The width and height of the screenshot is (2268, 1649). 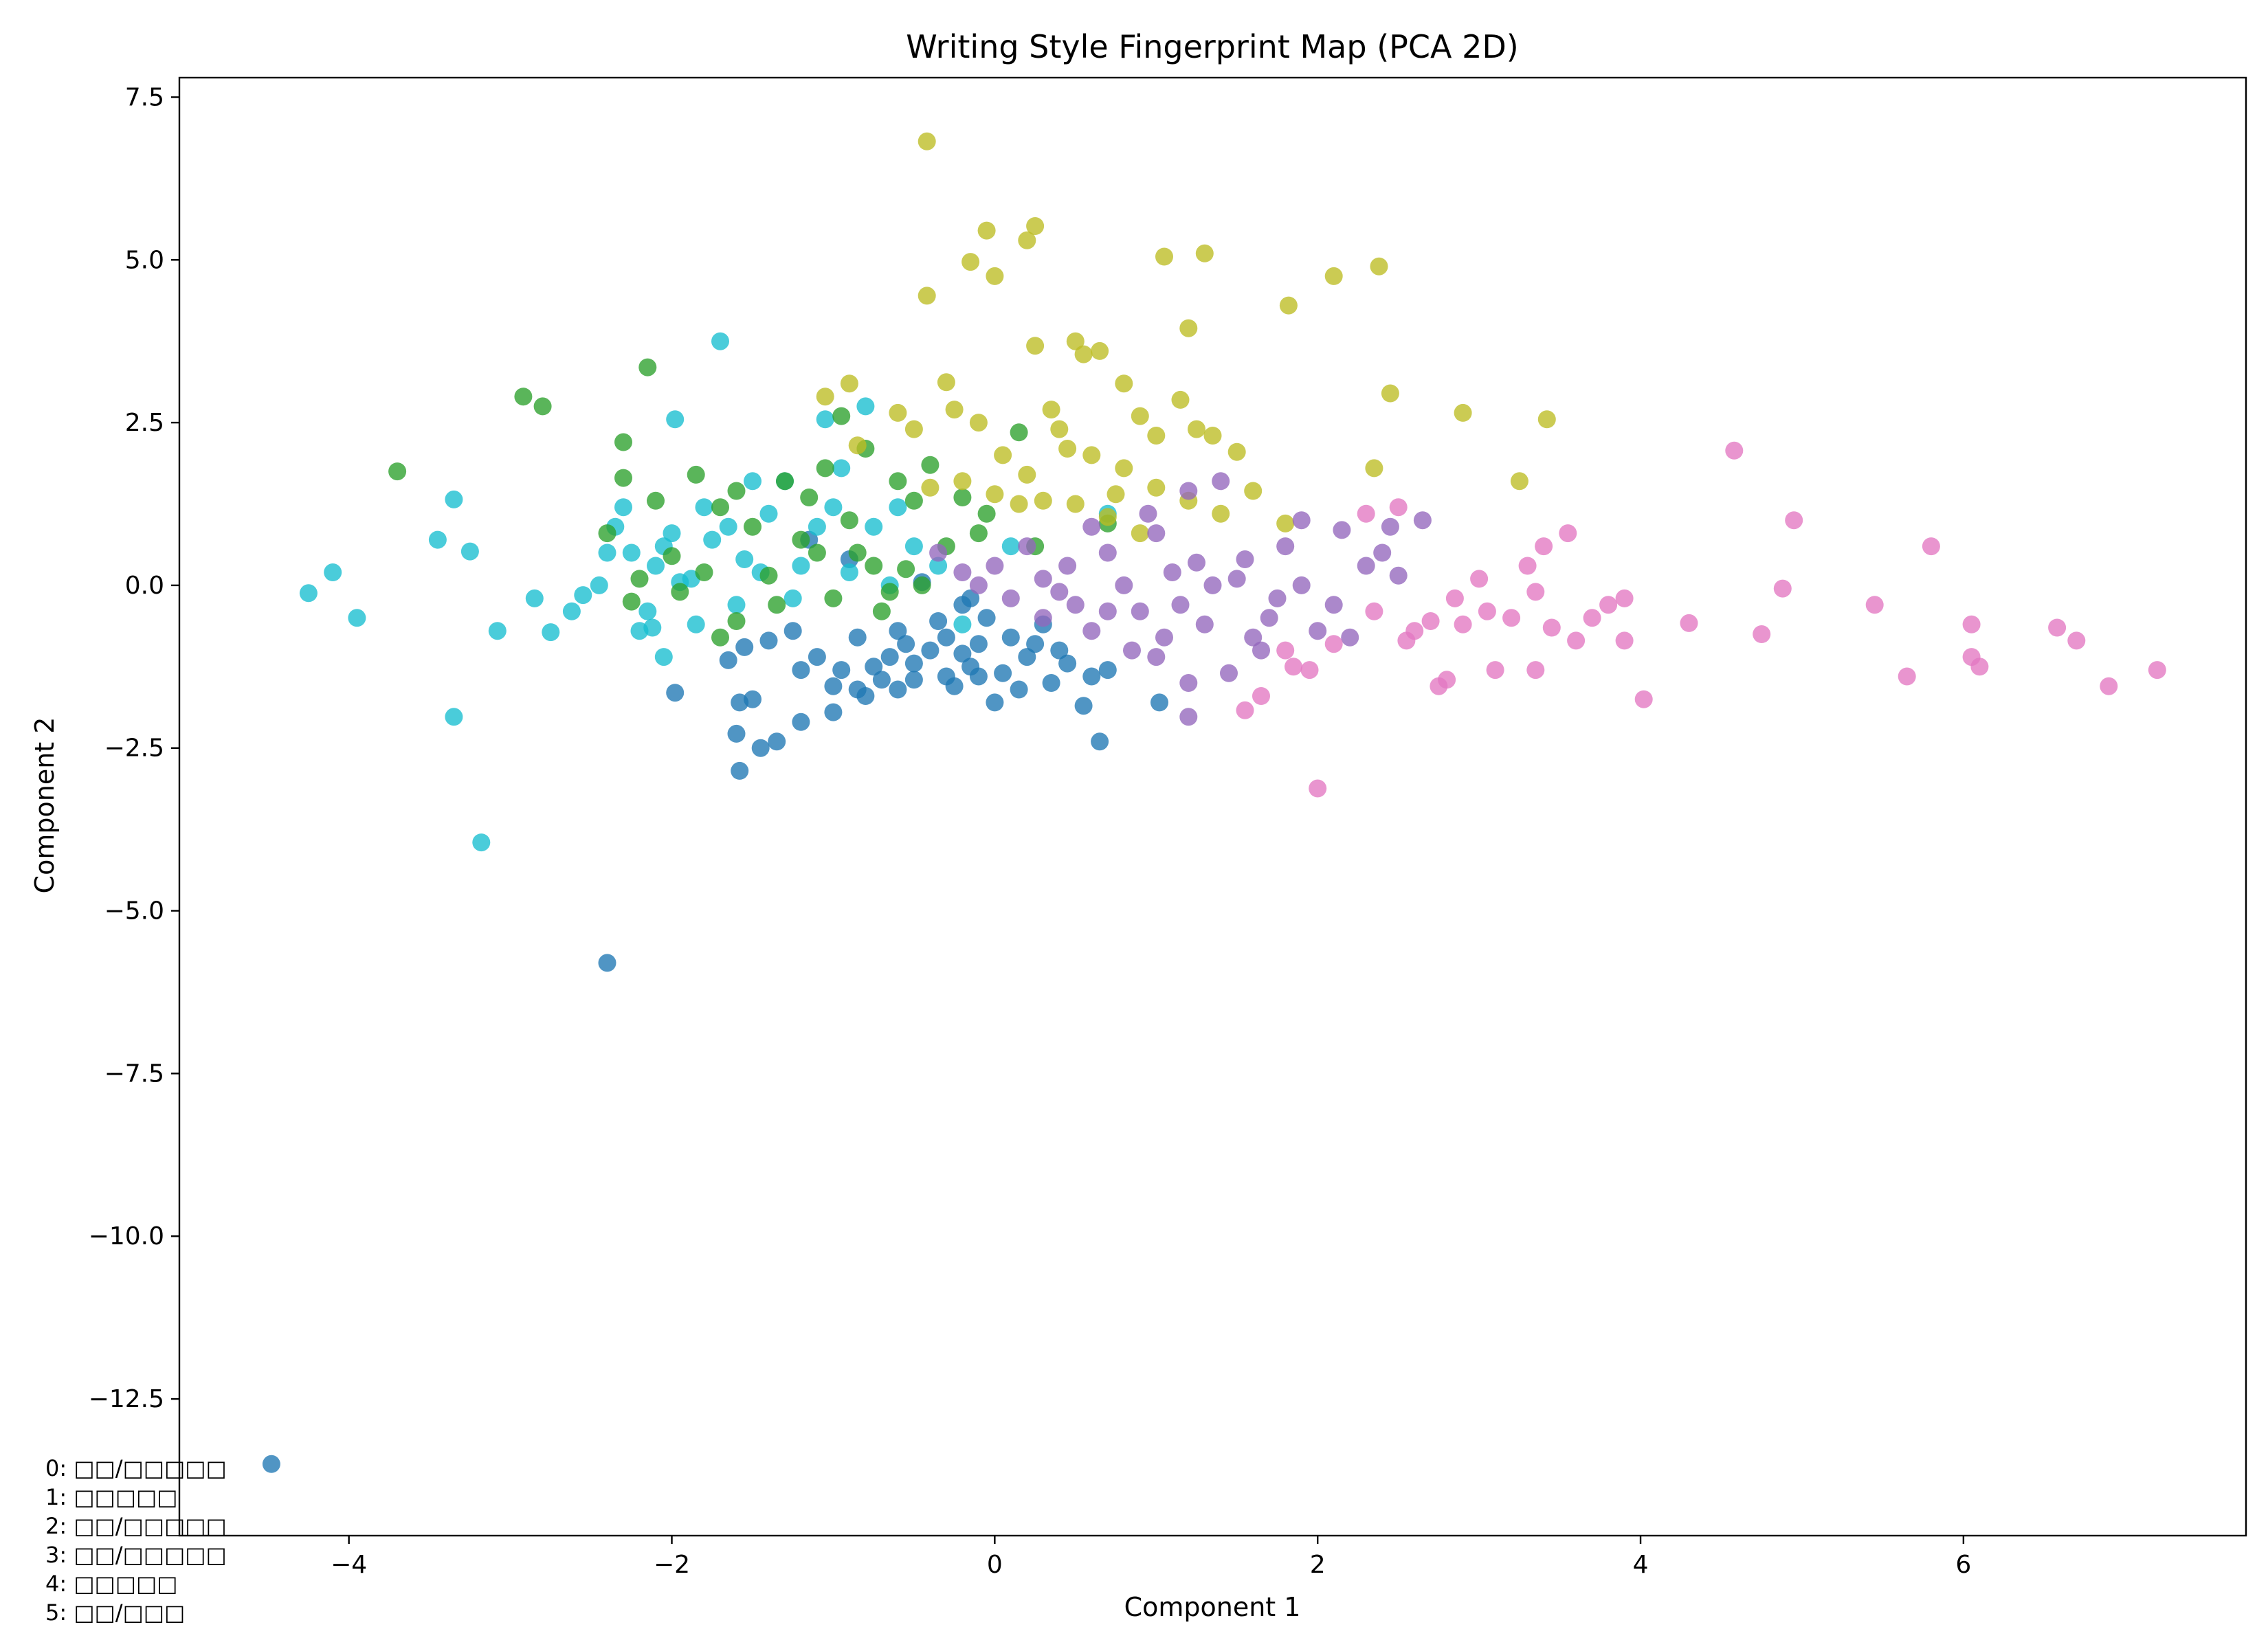 I want to click on cluster-label-0: 0: □□/□□□□□, so click(x=136, y=1468).